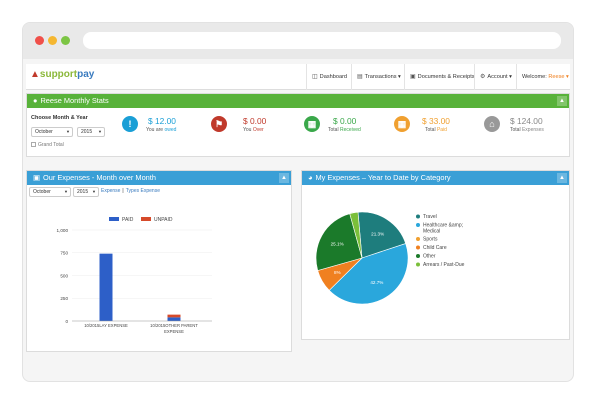 The image size is (596, 404). What do you see at coordinates (350, 130) in the screenshot?
I see `stat-received-hl: Received` at bounding box center [350, 130].